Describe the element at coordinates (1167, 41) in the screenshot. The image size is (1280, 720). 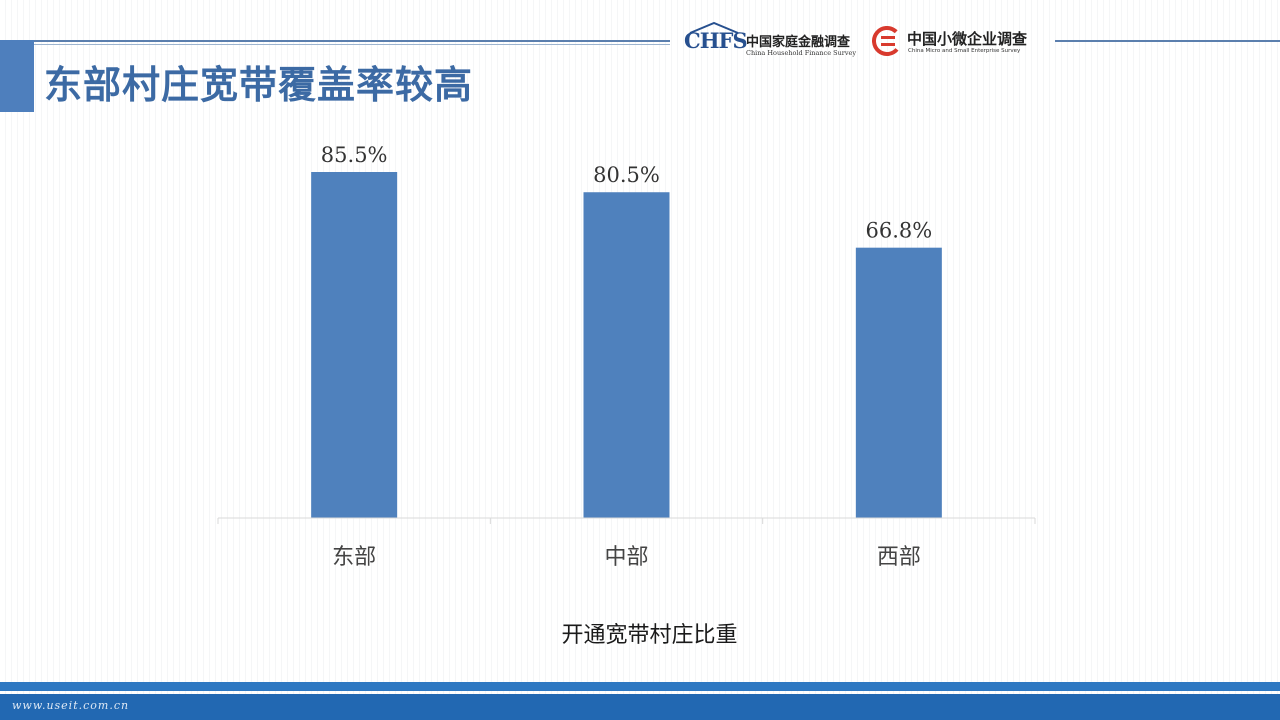
I see `header-rule-right` at that location.